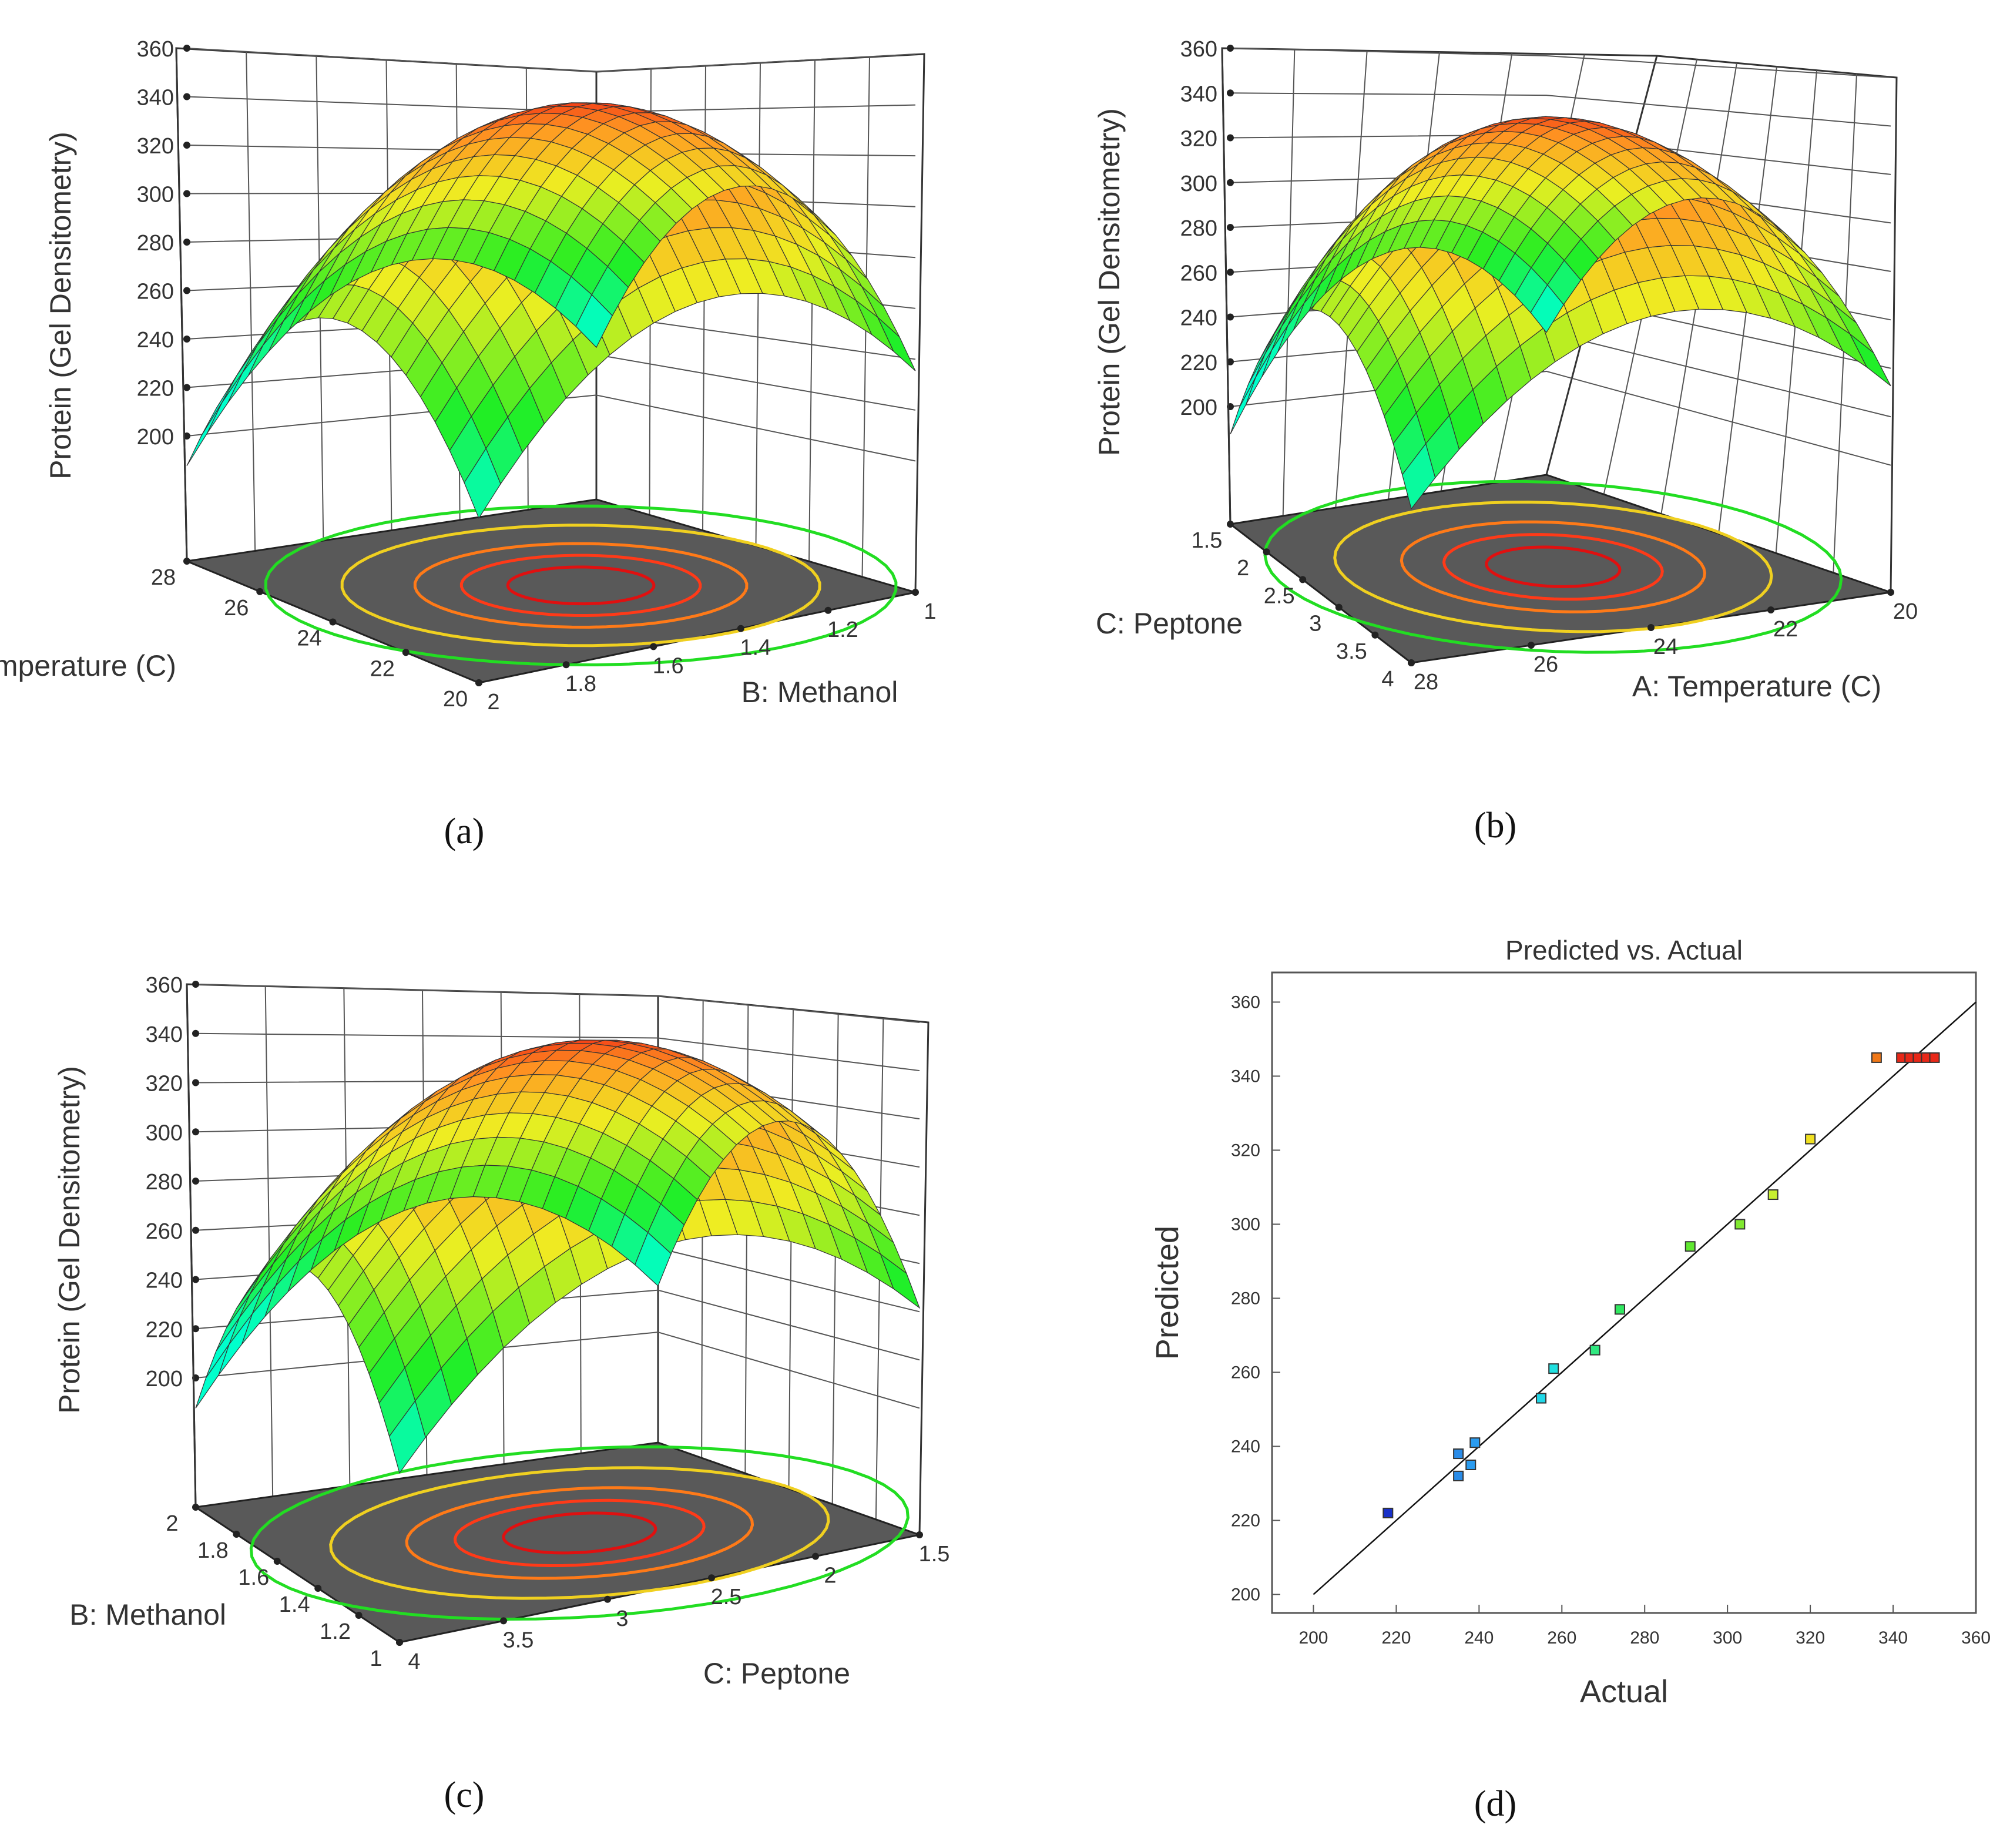  What do you see at coordinates (1624, 1691) in the screenshot?
I see `x-axis-title: Actual` at bounding box center [1624, 1691].